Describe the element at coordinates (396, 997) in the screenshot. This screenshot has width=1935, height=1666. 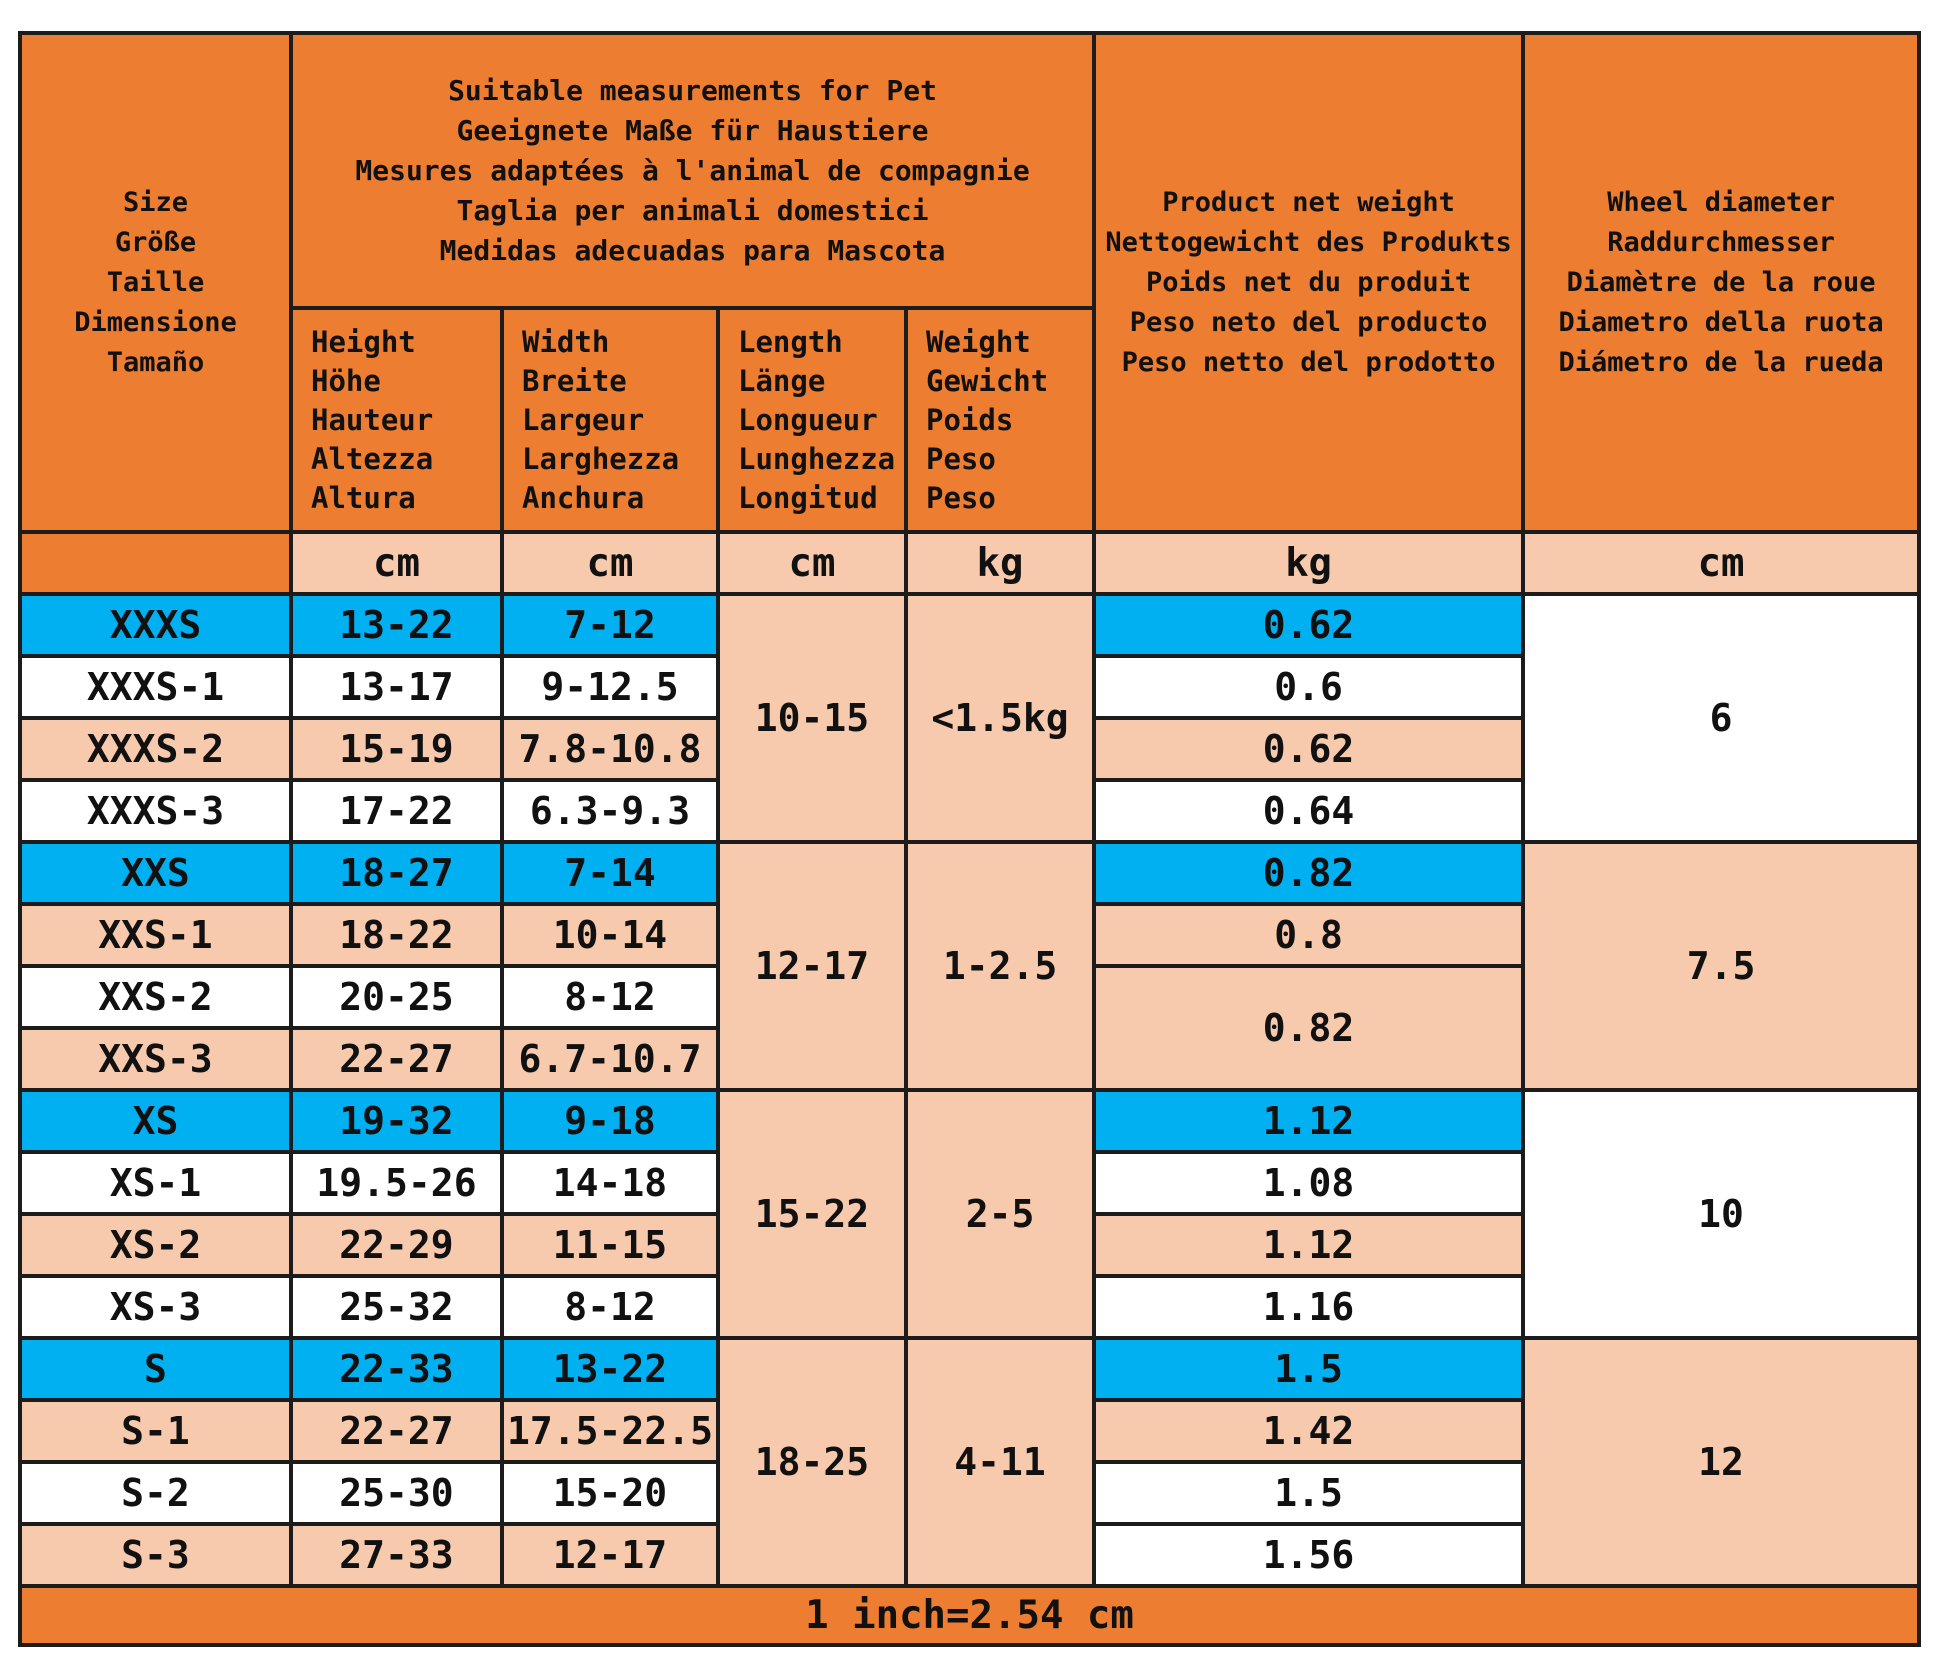
I see `height-cell: 20-25` at that location.